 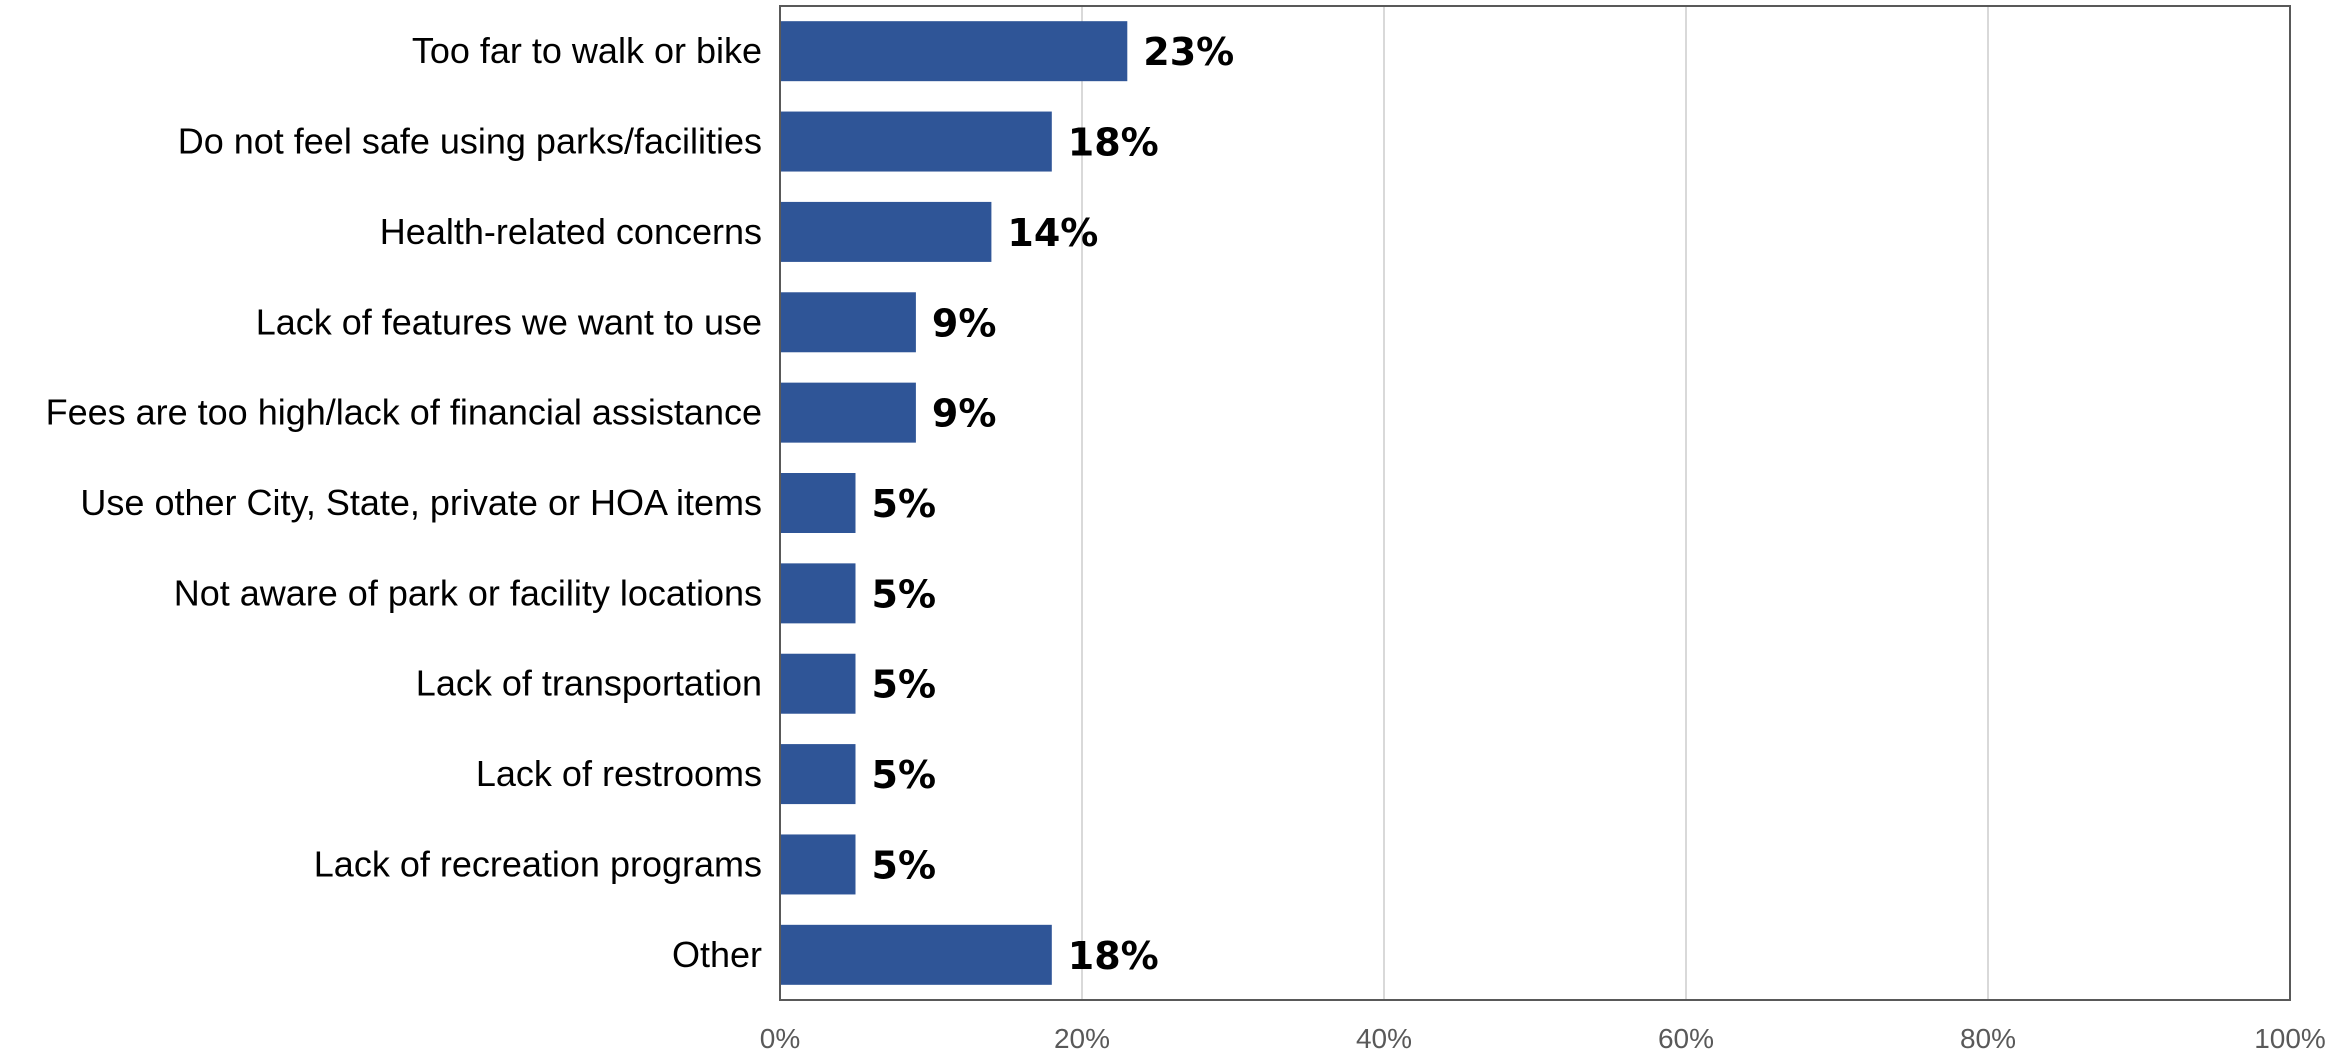 What do you see at coordinates (1082, 1038) in the screenshot?
I see `x-tick-label: 20%` at bounding box center [1082, 1038].